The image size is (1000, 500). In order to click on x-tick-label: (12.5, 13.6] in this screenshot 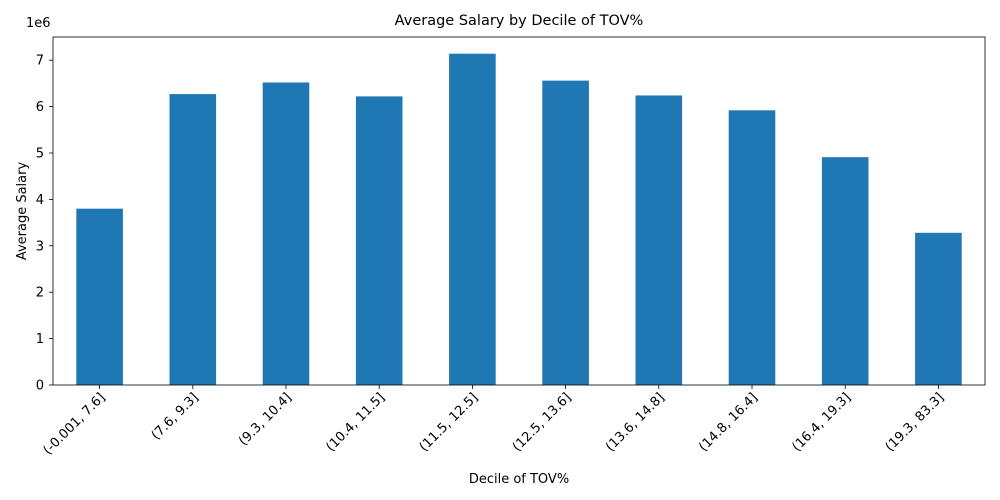, I will do `click(542, 422)`.